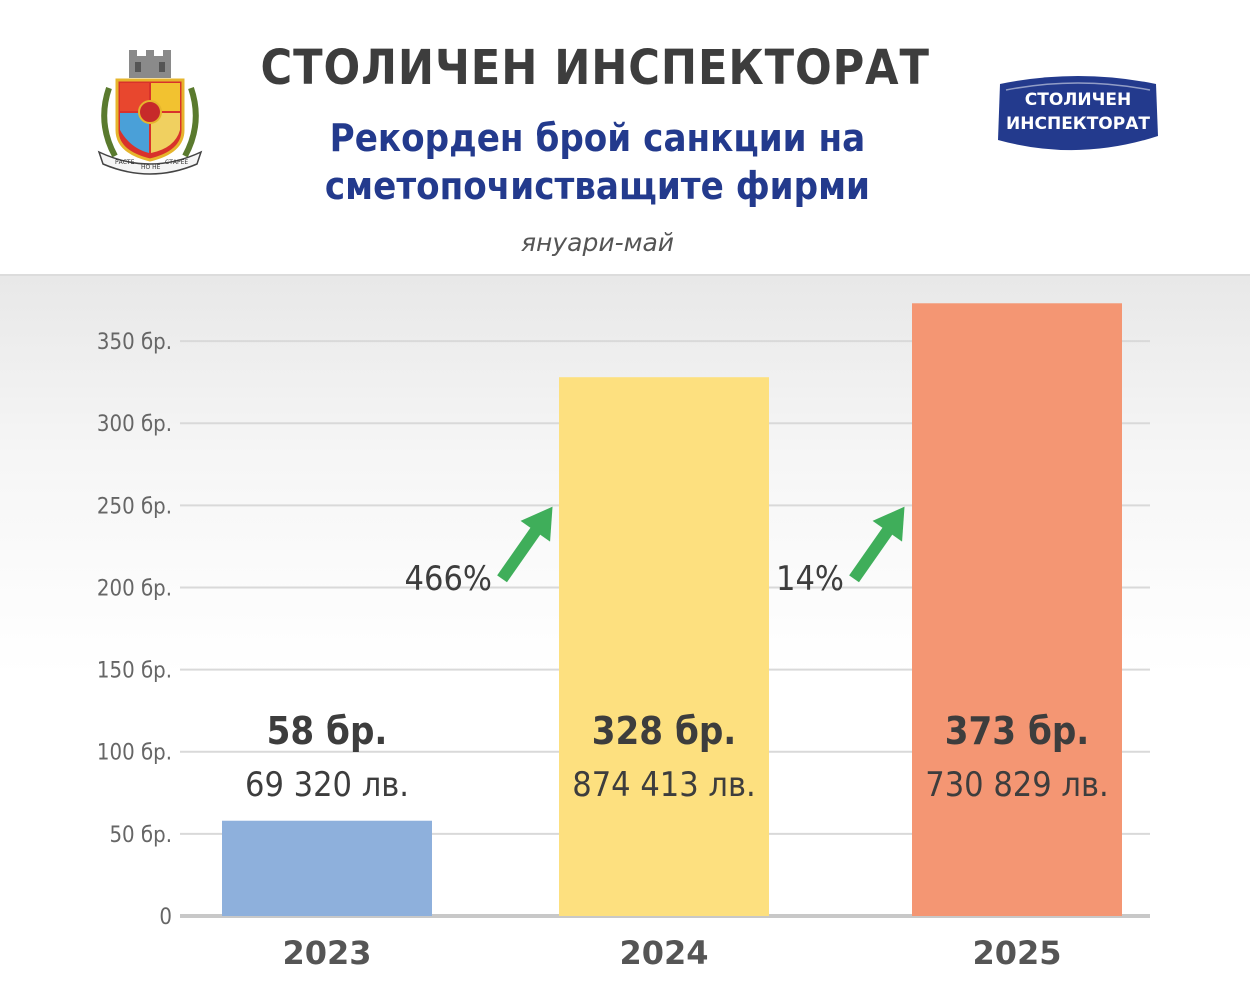 Image resolution: width=1250 pixels, height=1002 pixels. I want to click on amount-label: 874 413 лв., so click(663, 785).